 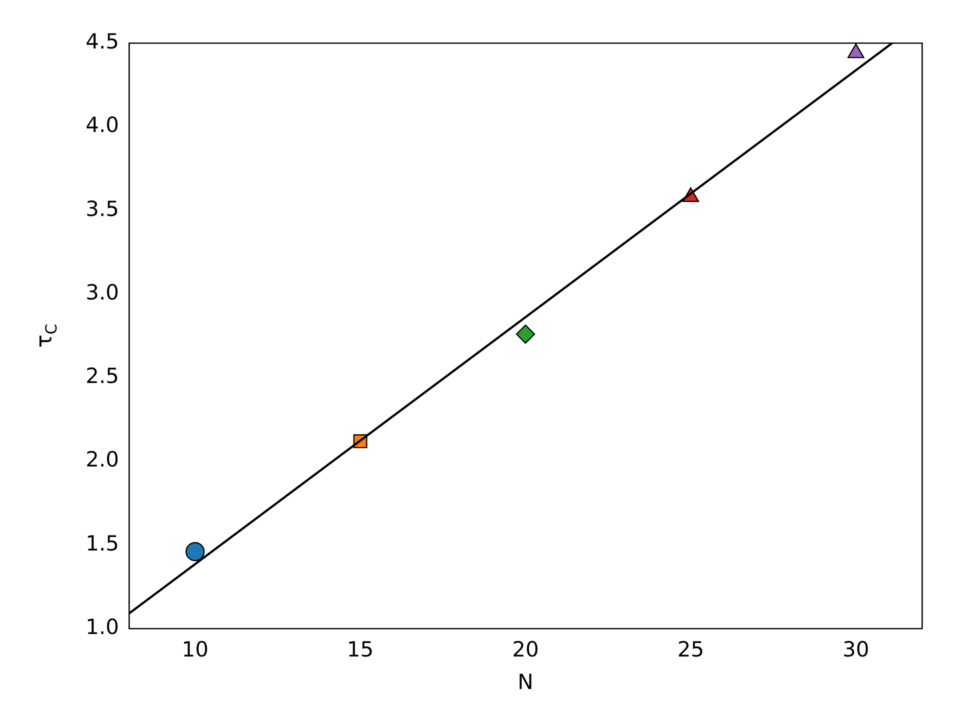 What do you see at coordinates (195, 650) in the screenshot?
I see `x-tick-label: 10` at bounding box center [195, 650].